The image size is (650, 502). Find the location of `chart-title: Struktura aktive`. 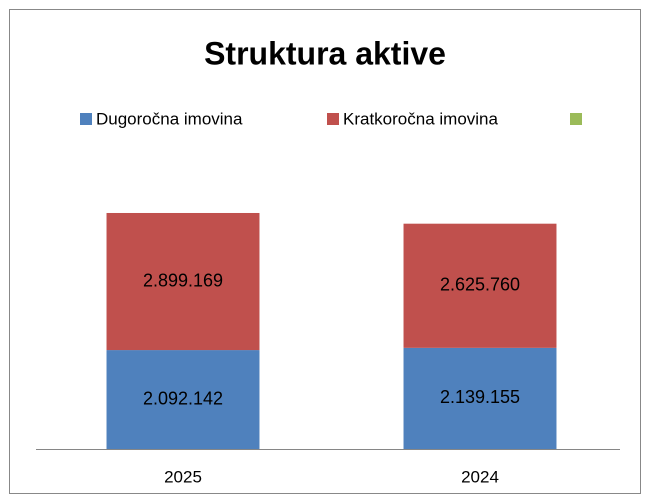

chart-title: Struktura aktive is located at coordinates (325, 53).